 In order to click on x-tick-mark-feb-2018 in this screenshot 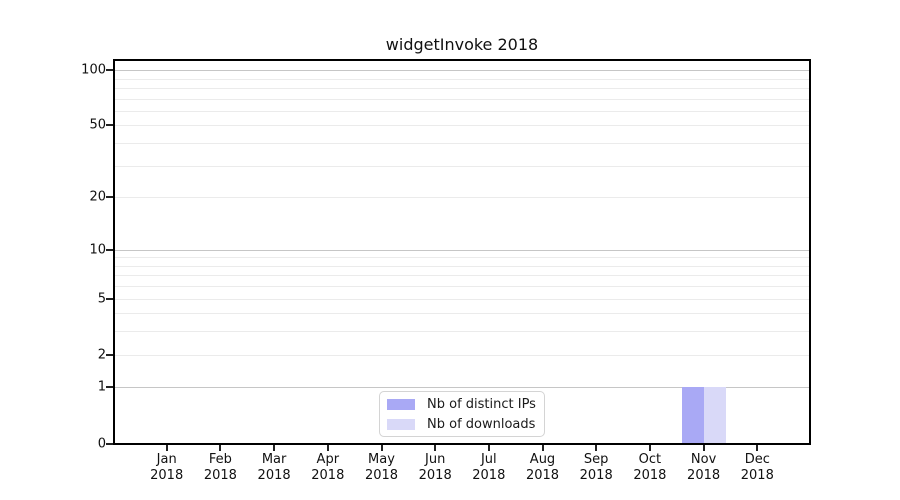, I will do `click(220, 448)`.